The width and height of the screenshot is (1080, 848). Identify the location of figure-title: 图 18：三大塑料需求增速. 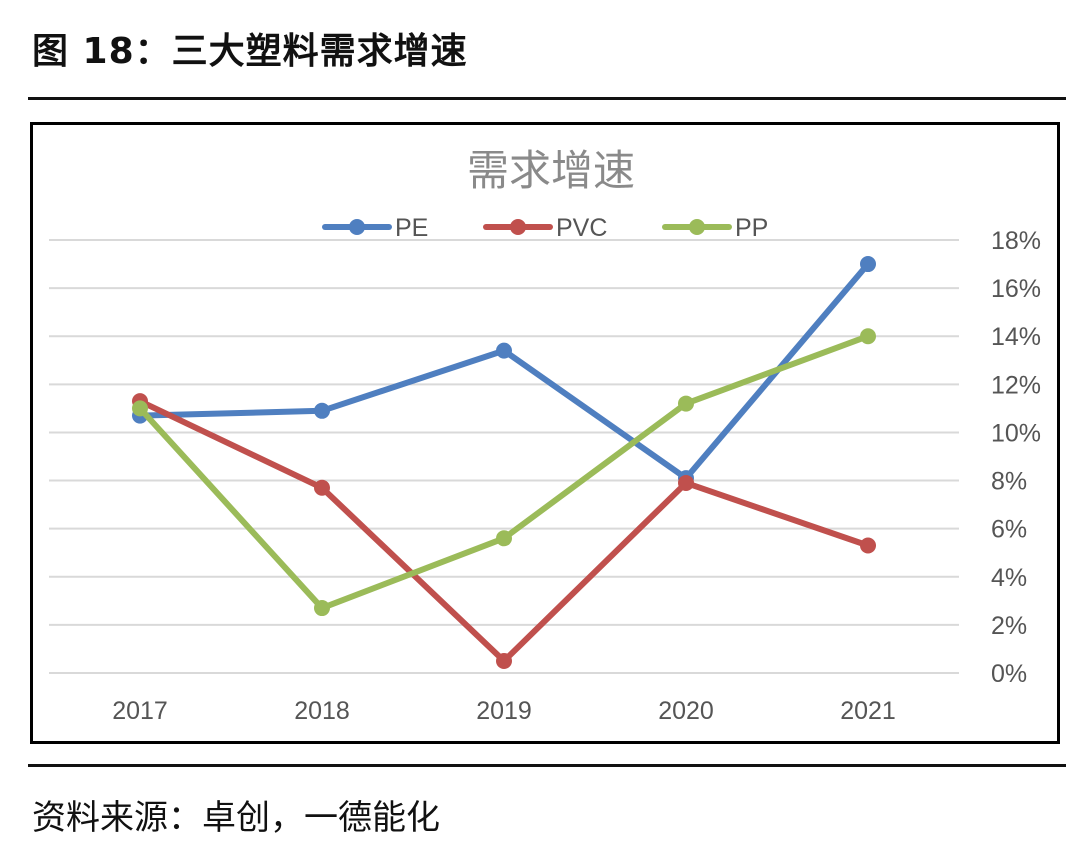
(250, 51).